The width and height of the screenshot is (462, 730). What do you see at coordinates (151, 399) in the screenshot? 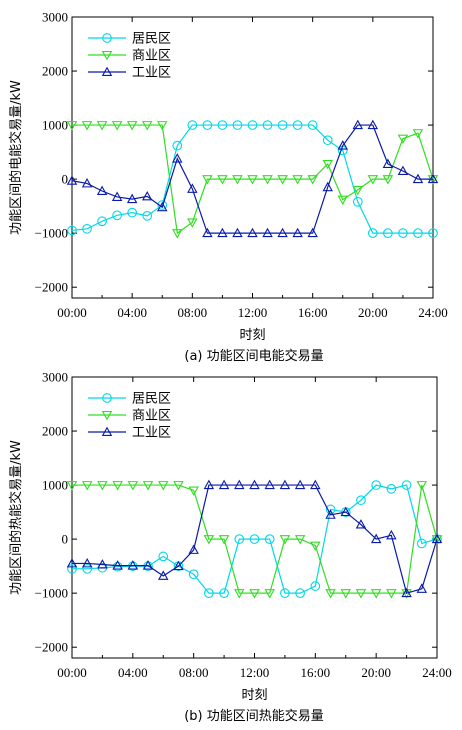
I see `legend-label: 居民区` at bounding box center [151, 399].